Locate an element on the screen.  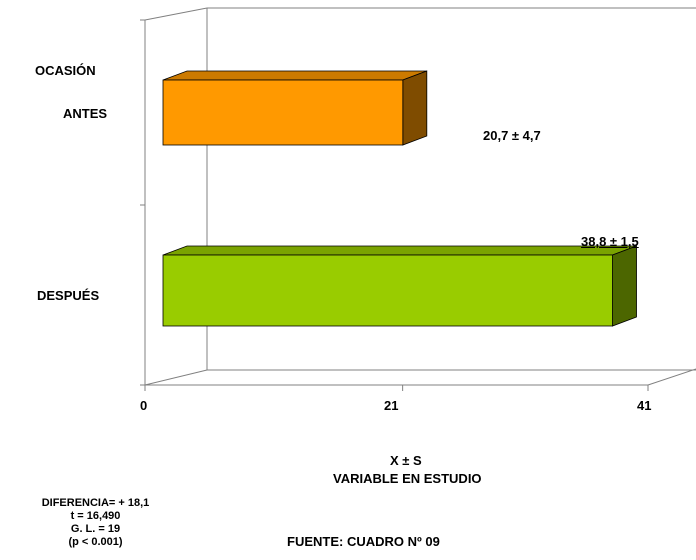
floor-left-edge is located at coordinates (176, 377).